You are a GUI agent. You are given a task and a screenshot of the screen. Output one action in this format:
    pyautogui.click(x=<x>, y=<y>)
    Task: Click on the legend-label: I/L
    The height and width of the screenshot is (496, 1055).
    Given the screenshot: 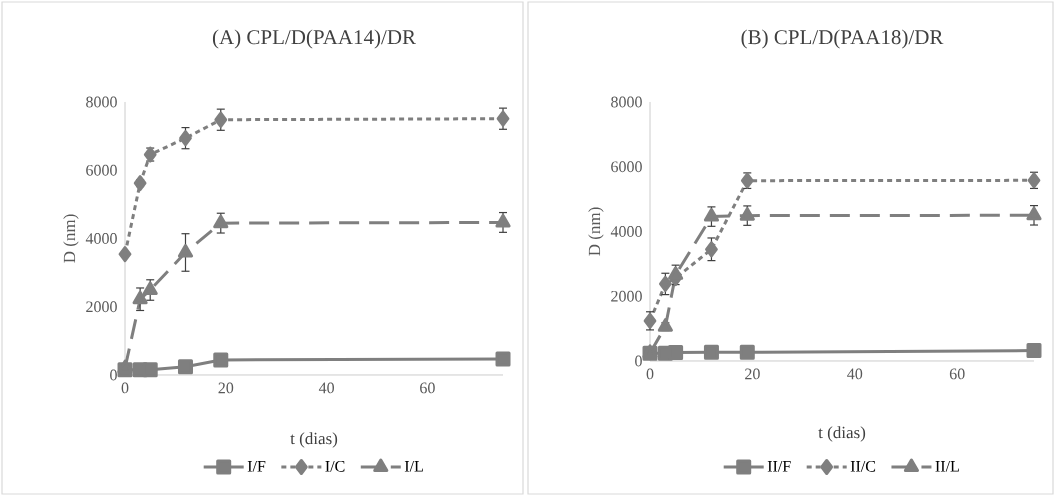 What is the action you would take?
    pyautogui.click(x=413, y=466)
    